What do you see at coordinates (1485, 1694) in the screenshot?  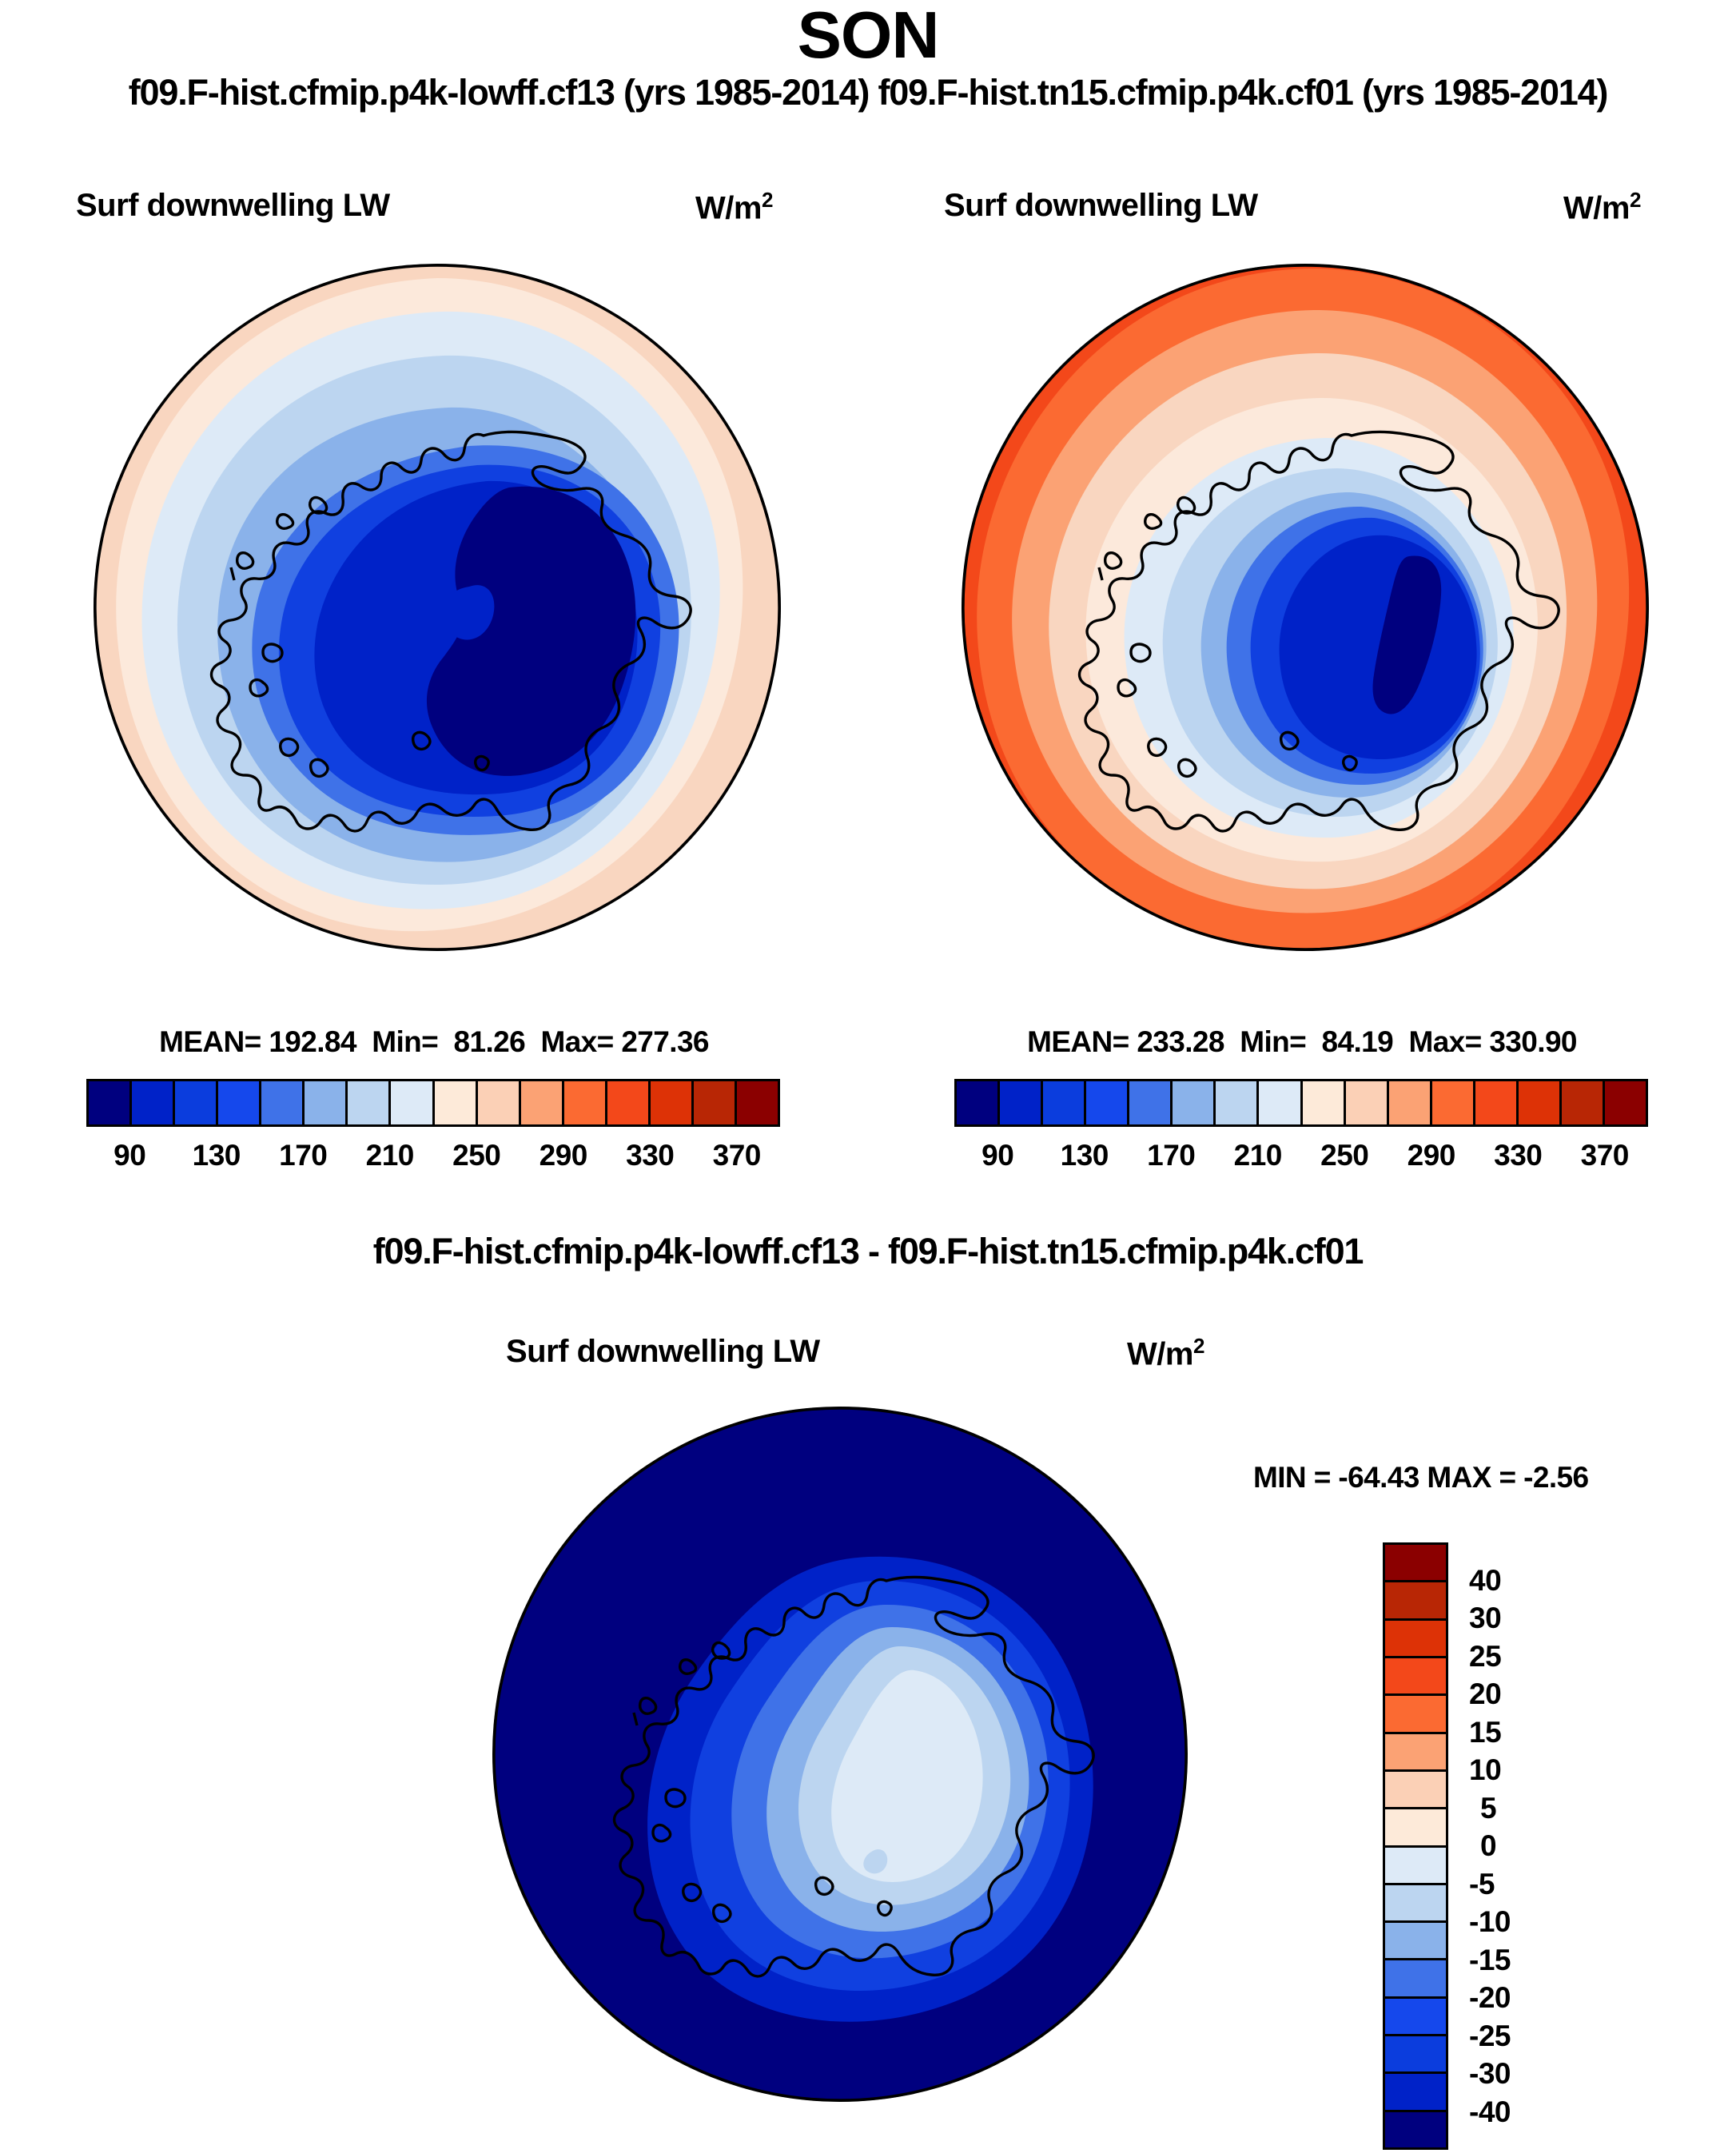 I see `colorbar-tick: 20` at bounding box center [1485, 1694].